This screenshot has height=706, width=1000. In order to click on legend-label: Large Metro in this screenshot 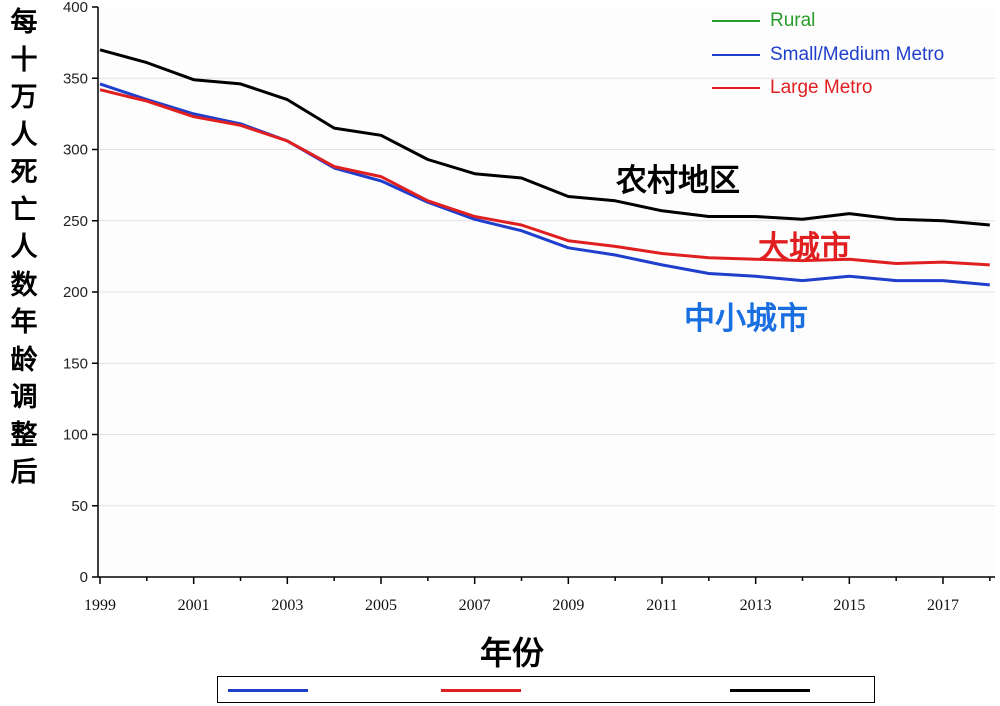, I will do `click(821, 87)`.